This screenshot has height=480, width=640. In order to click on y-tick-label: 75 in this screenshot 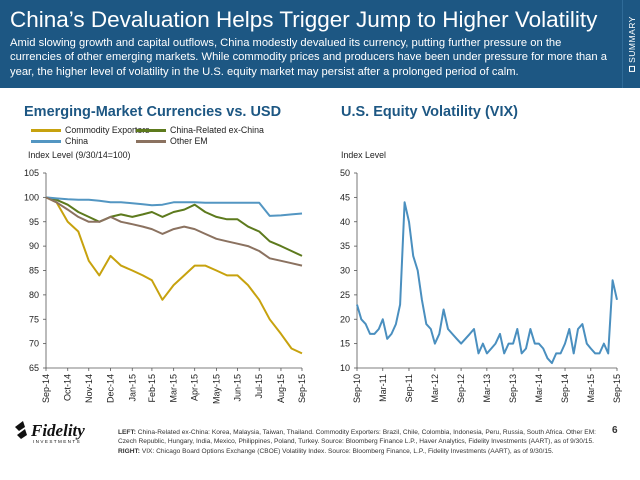, I will do `click(34, 319)`.